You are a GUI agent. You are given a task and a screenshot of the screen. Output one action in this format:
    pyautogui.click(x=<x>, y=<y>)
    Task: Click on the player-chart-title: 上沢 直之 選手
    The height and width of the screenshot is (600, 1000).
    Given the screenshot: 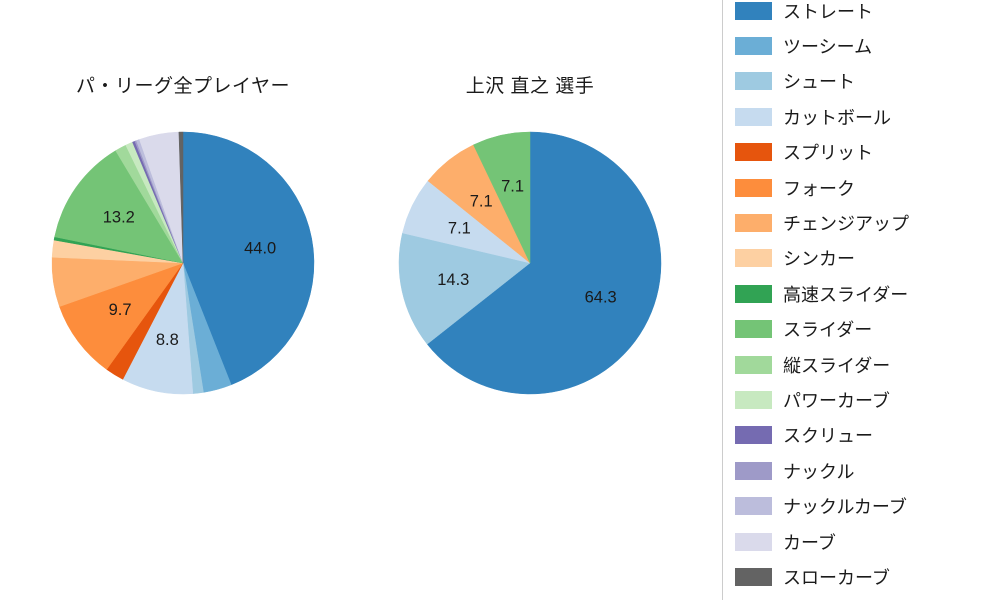 What is the action you would take?
    pyautogui.click(x=530, y=86)
    